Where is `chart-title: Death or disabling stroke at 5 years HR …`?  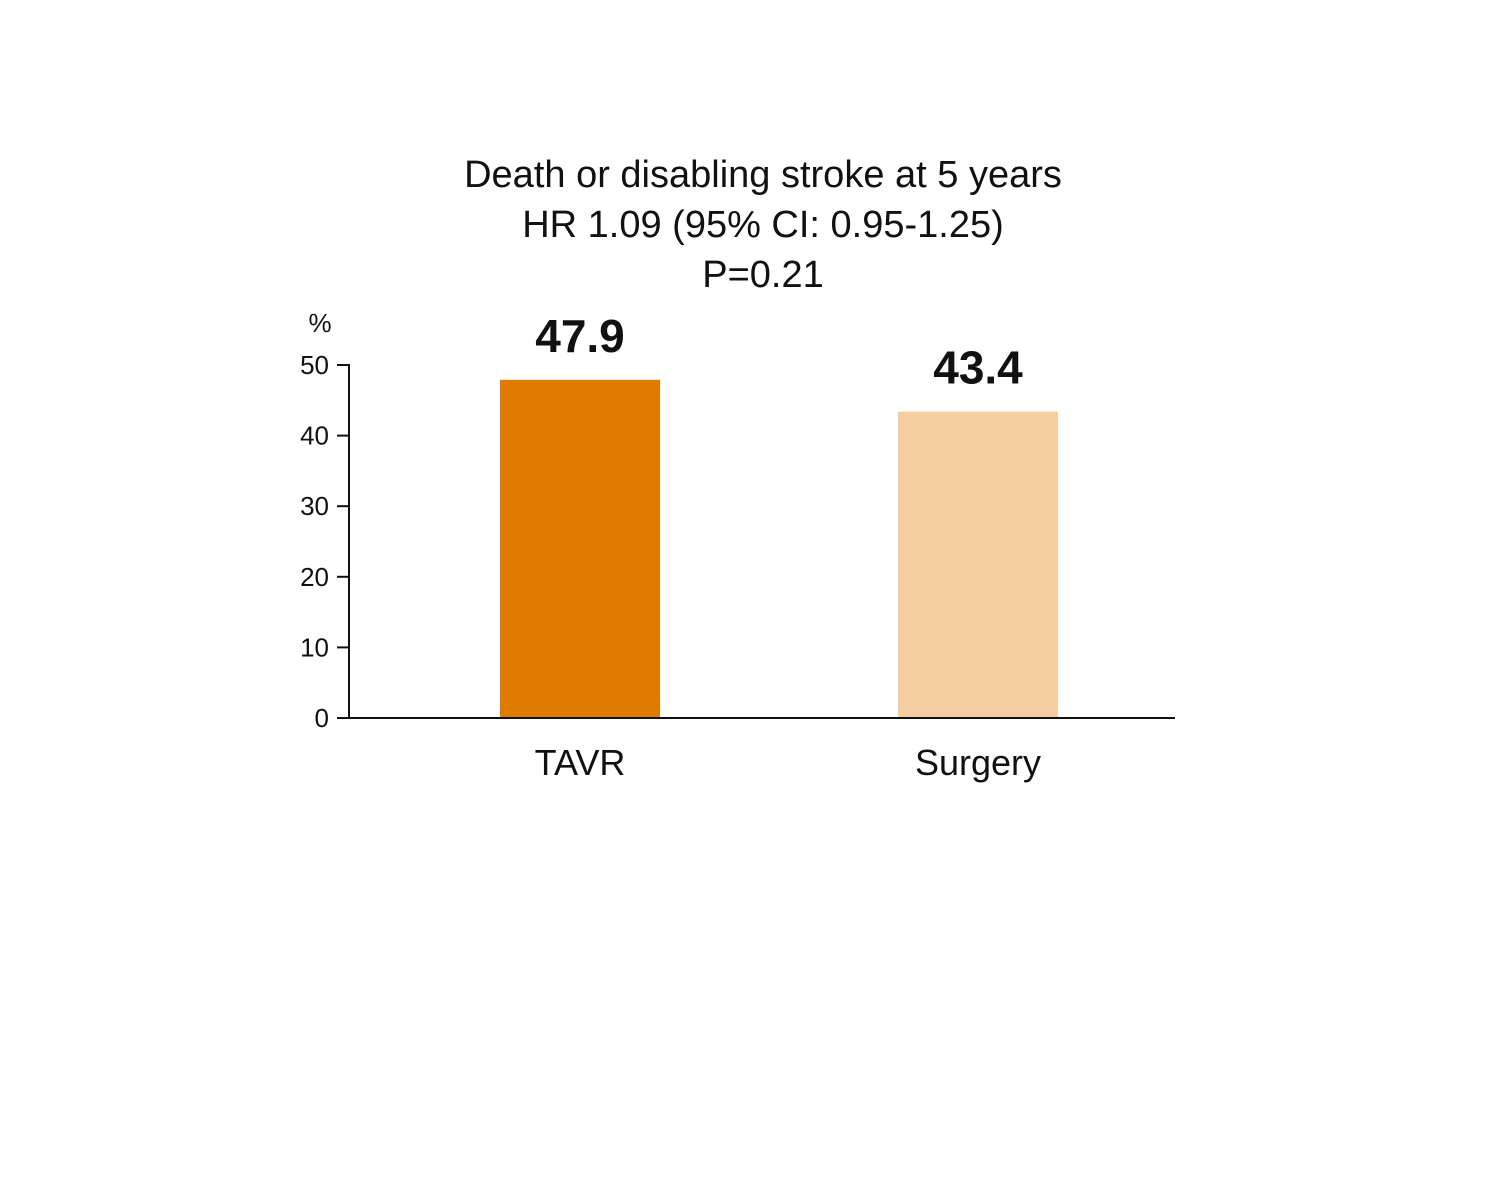
chart-title: Death or disabling stroke at 5 years HR … is located at coordinates (763, 225).